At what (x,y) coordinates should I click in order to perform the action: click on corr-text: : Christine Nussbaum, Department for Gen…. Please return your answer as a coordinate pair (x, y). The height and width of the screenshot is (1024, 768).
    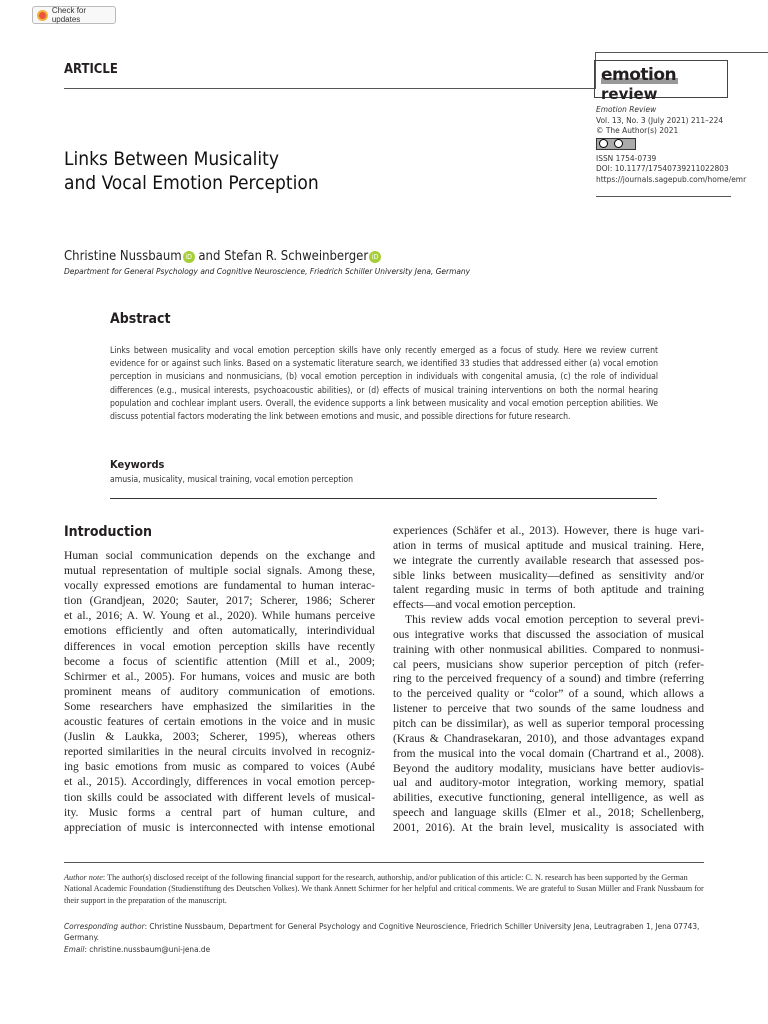
    Looking at the image, I should click on (382, 932).